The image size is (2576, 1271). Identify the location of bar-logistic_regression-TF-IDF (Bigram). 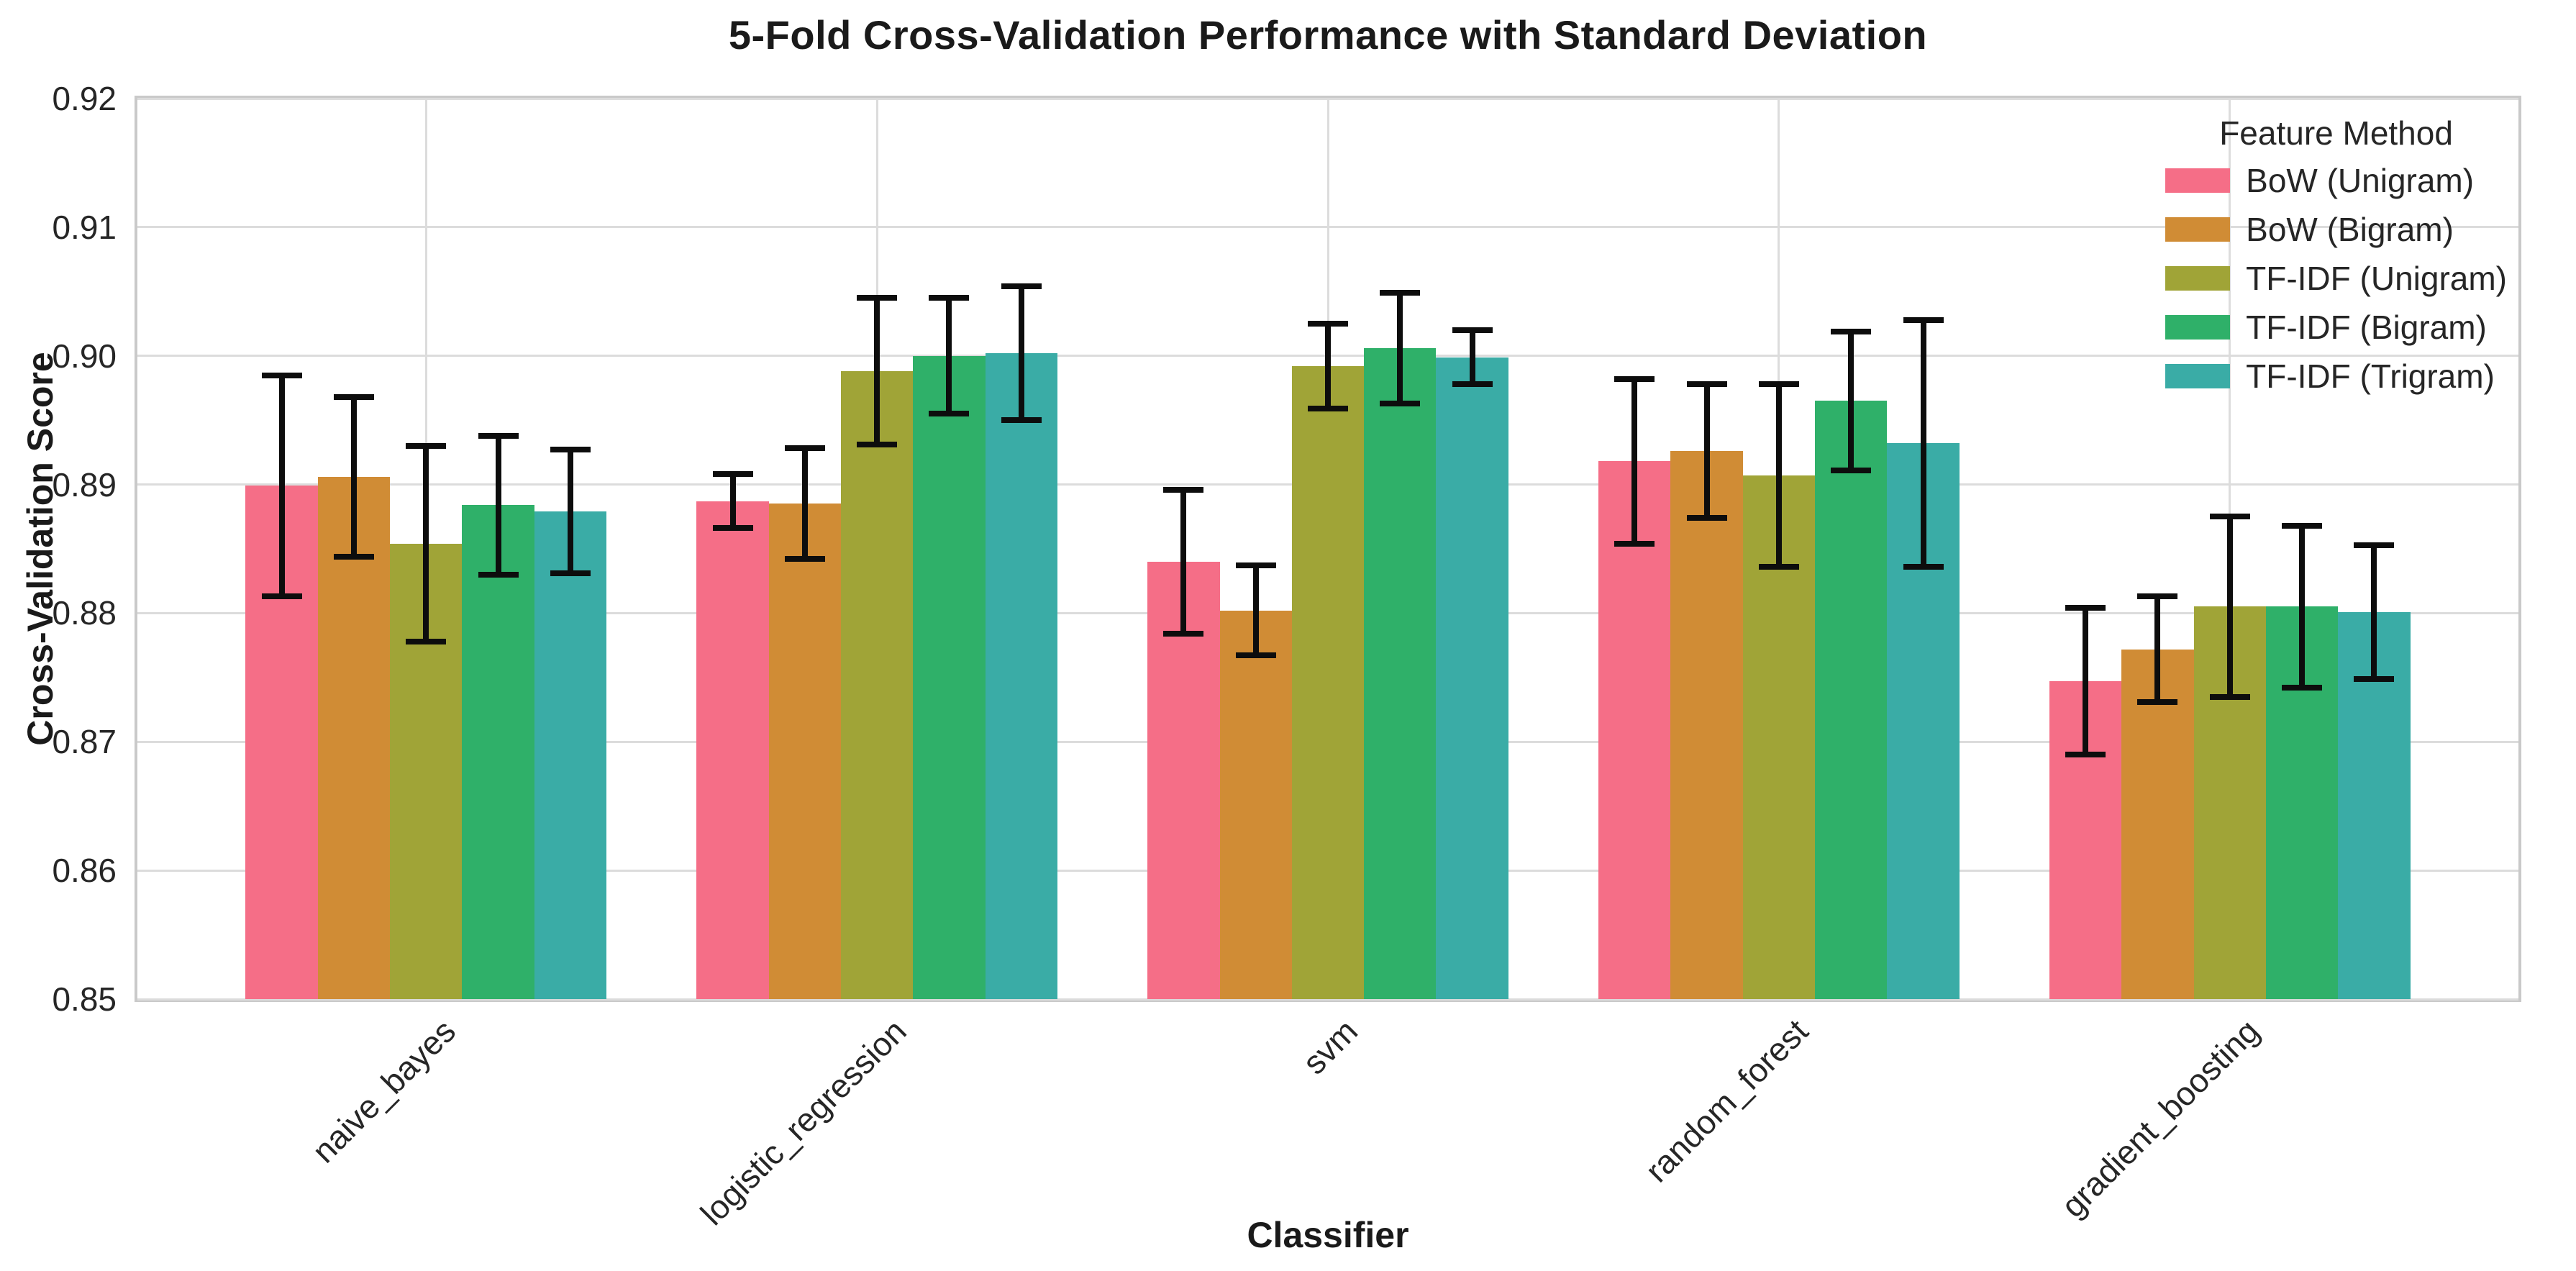
(949, 677).